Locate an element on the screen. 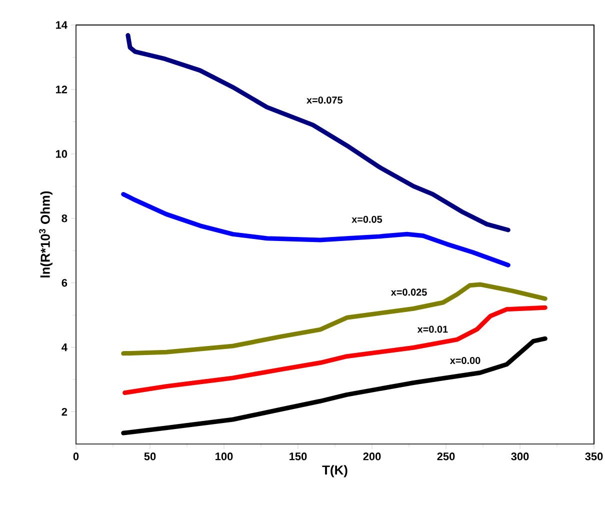  y-tick-label: 8 is located at coordinates (65, 218).